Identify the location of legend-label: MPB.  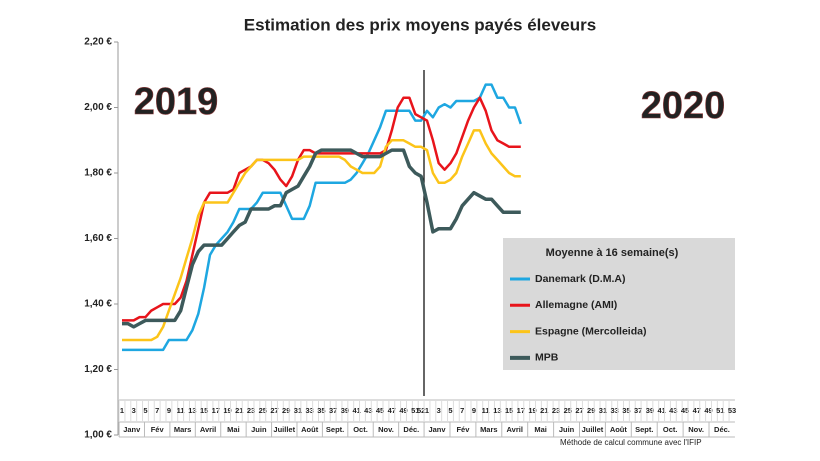
(547, 358).